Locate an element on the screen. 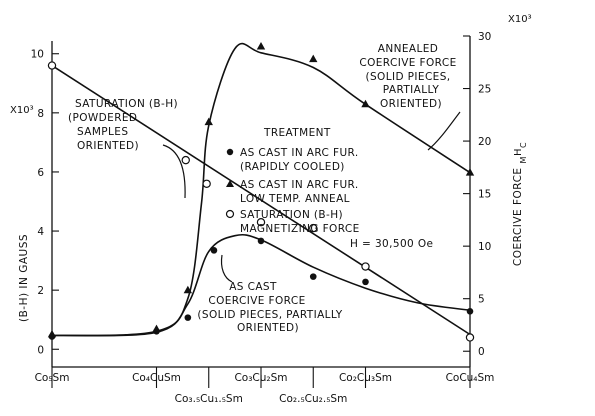 The image size is (595, 416). right-tick-label: 30 is located at coordinates (484, 37).